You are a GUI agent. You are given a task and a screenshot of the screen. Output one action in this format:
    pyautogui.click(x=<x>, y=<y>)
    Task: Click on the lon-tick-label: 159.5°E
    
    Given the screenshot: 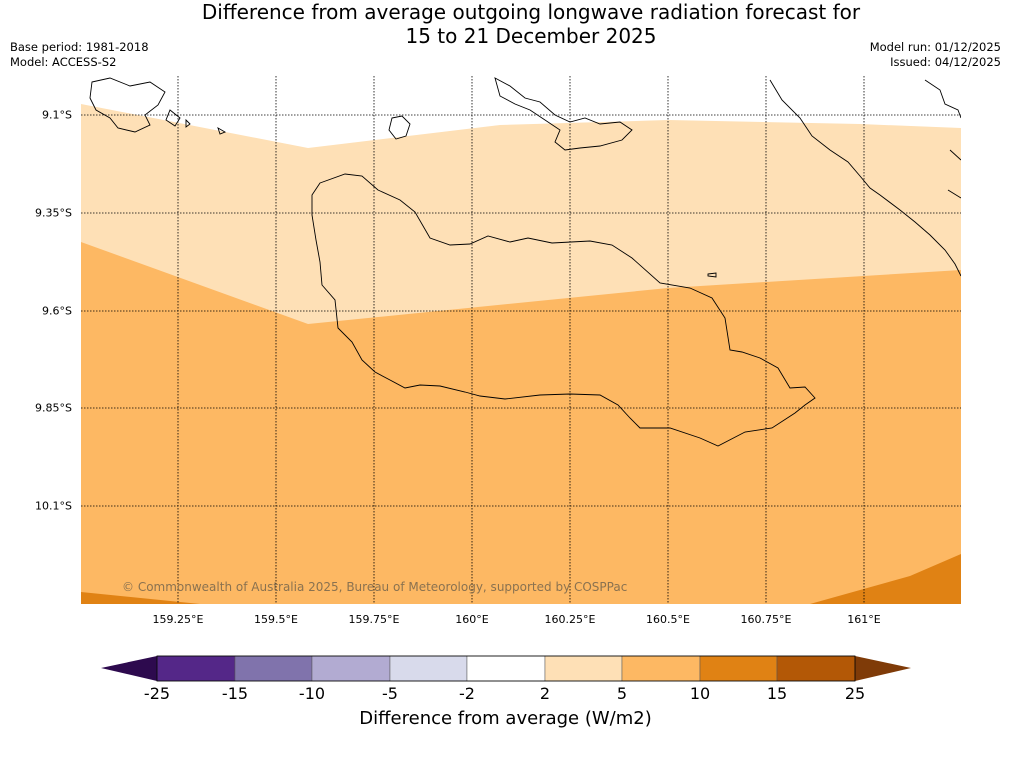 What is the action you would take?
    pyautogui.click(x=276, y=619)
    